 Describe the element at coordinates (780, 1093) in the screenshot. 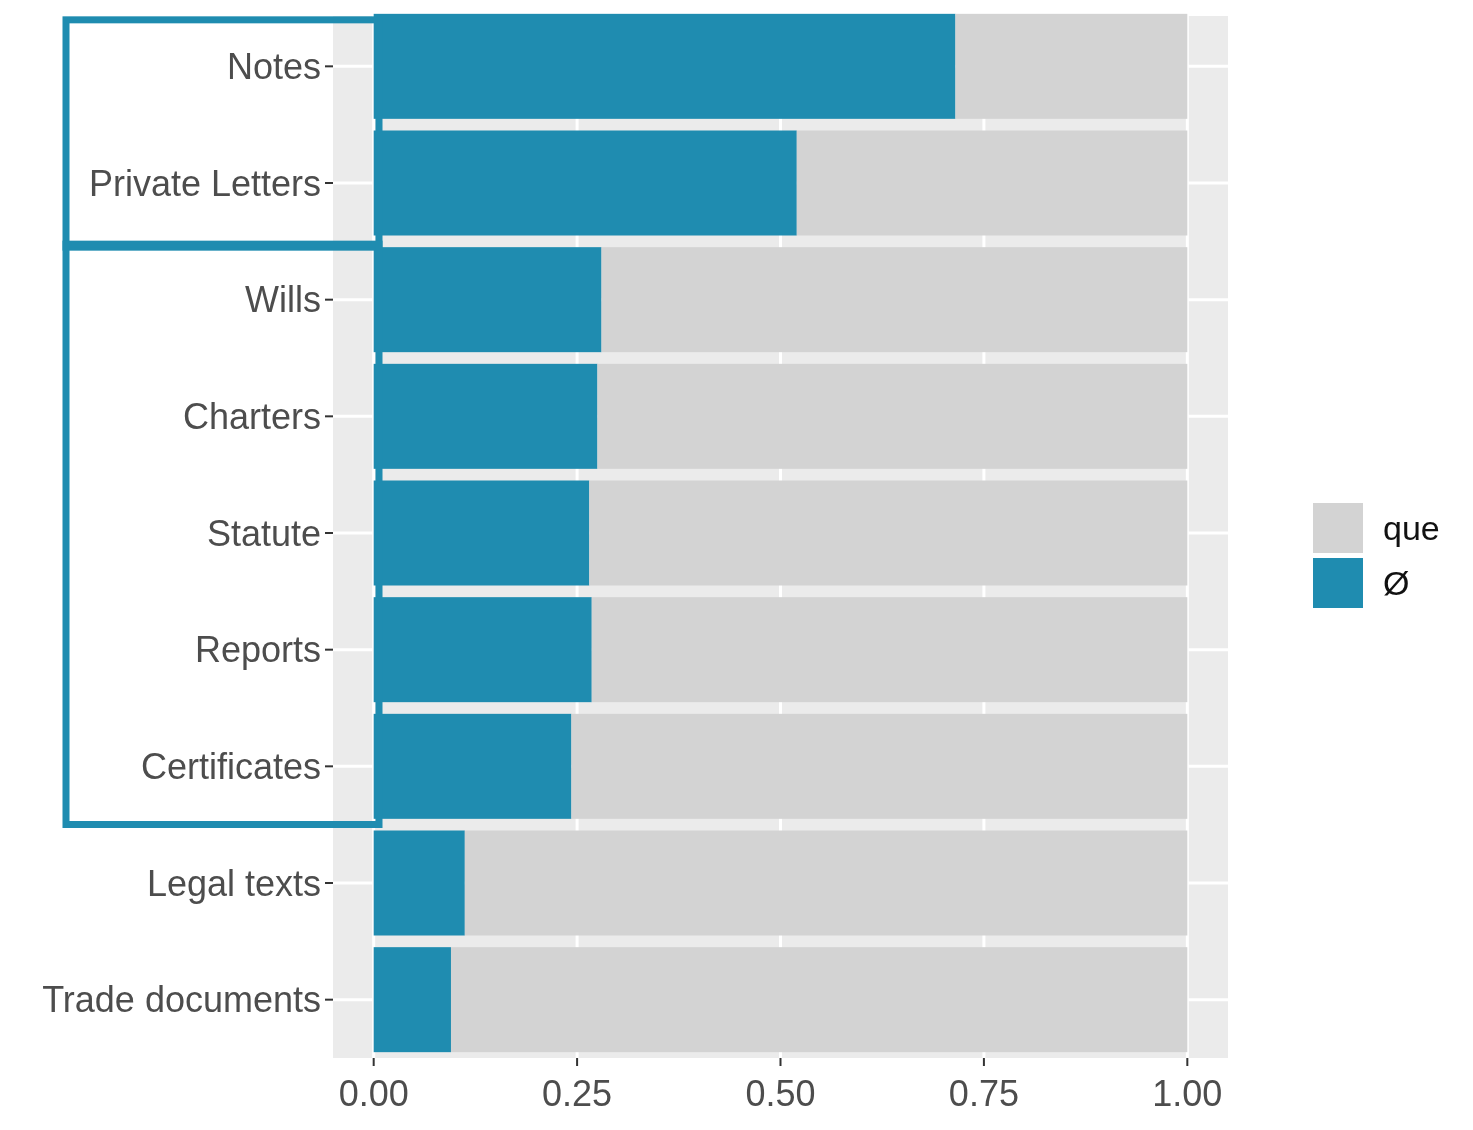

I see `x-tick-label: 0.50` at that location.